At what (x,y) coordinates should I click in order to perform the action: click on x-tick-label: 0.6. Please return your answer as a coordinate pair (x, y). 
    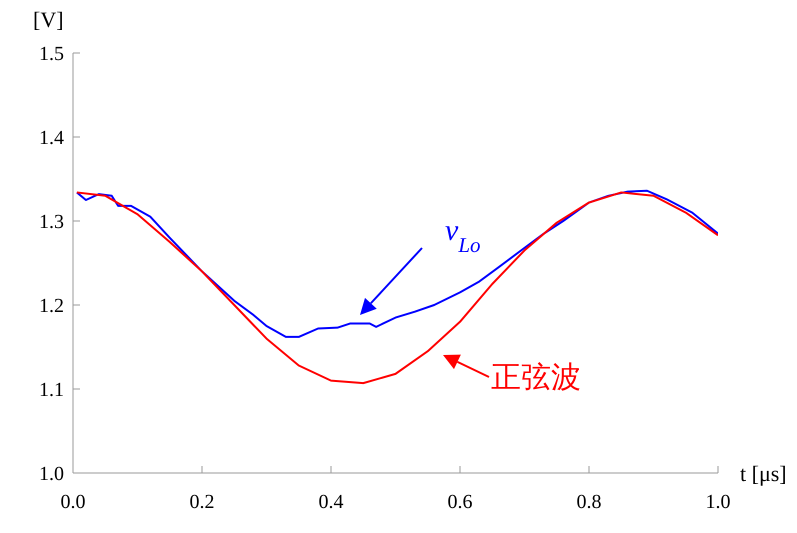
    Looking at the image, I should click on (460, 502).